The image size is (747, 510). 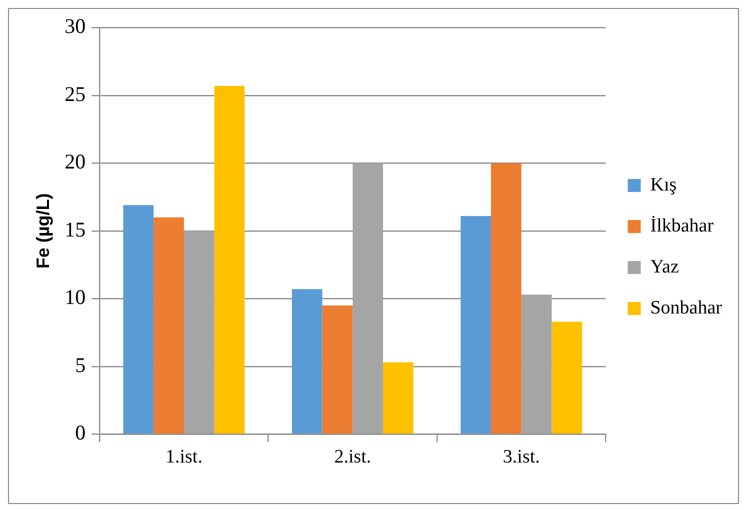 I want to click on legend-label: Yaz, so click(x=664, y=267).